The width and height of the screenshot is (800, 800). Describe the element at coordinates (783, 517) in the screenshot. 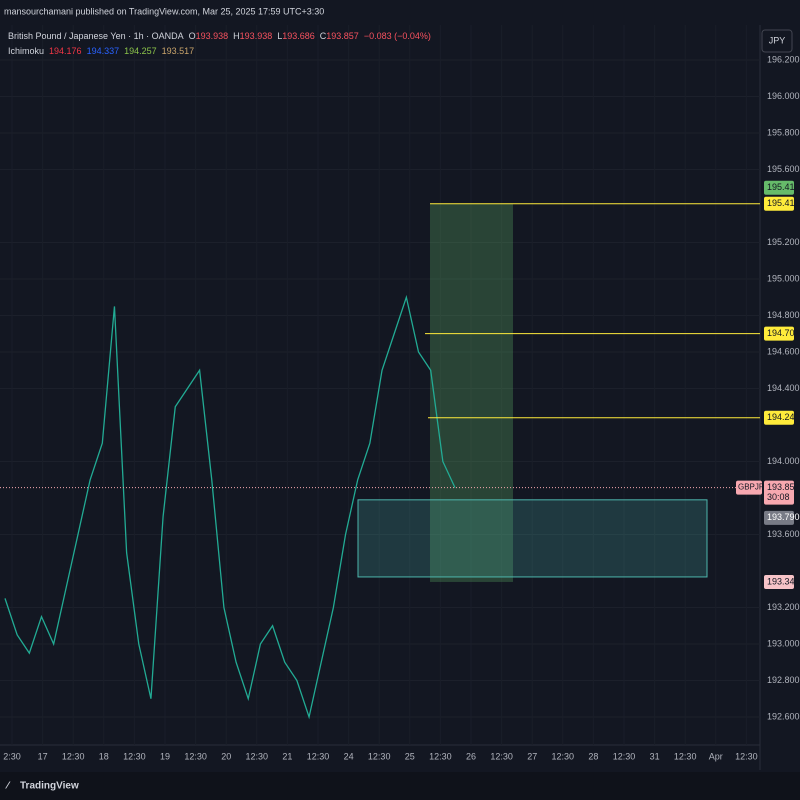

I see `entry-label: 193.790` at that location.